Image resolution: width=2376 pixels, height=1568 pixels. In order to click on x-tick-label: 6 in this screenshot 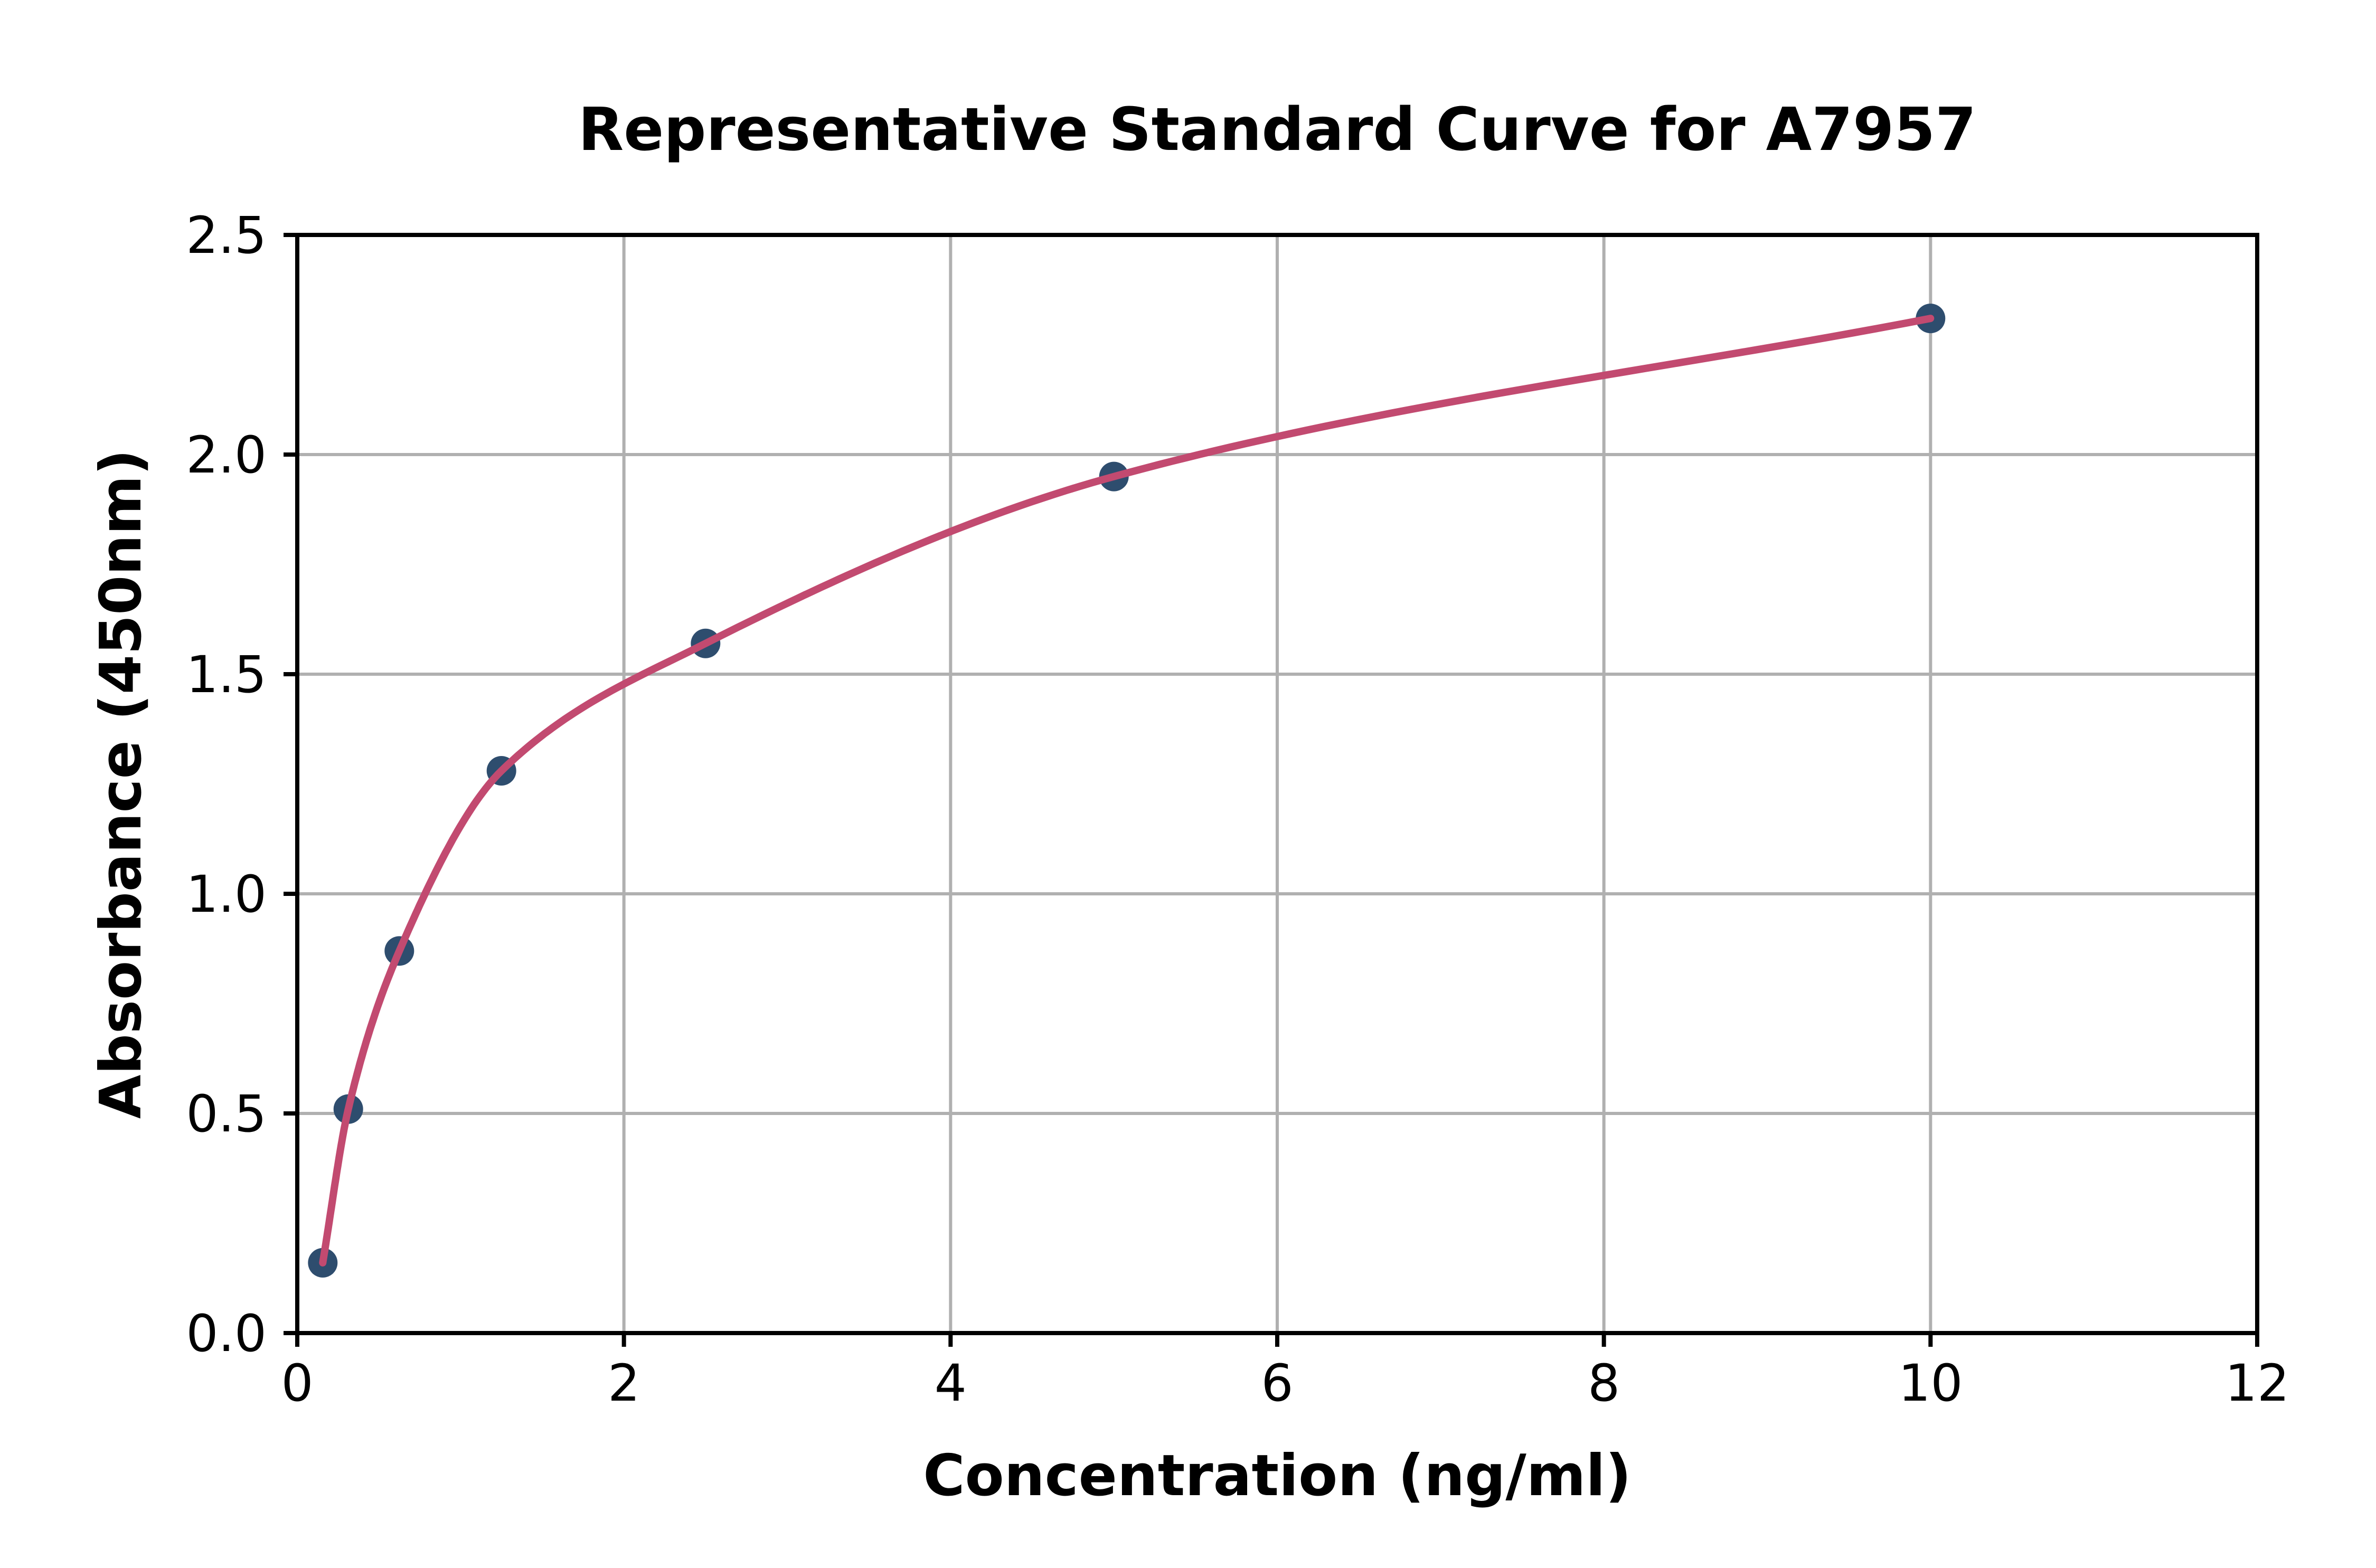, I will do `click(1277, 1384)`.